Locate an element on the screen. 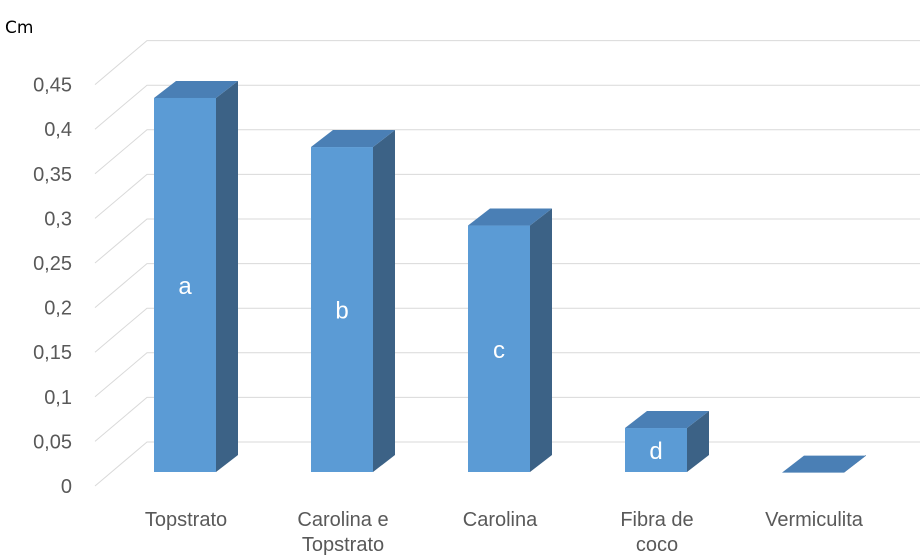  bar: d is located at coordinates (667, 441).